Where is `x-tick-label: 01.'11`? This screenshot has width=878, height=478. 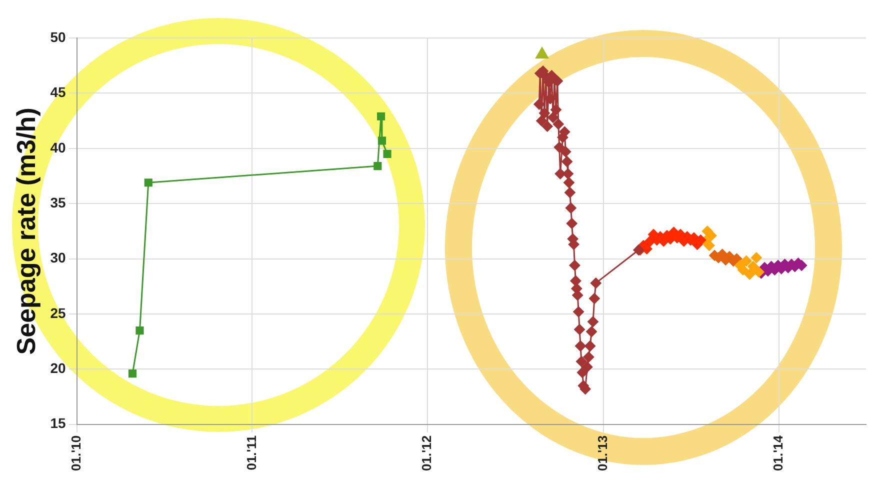
x-tick-label: 01.'11 is located at coordinates (251, 452).